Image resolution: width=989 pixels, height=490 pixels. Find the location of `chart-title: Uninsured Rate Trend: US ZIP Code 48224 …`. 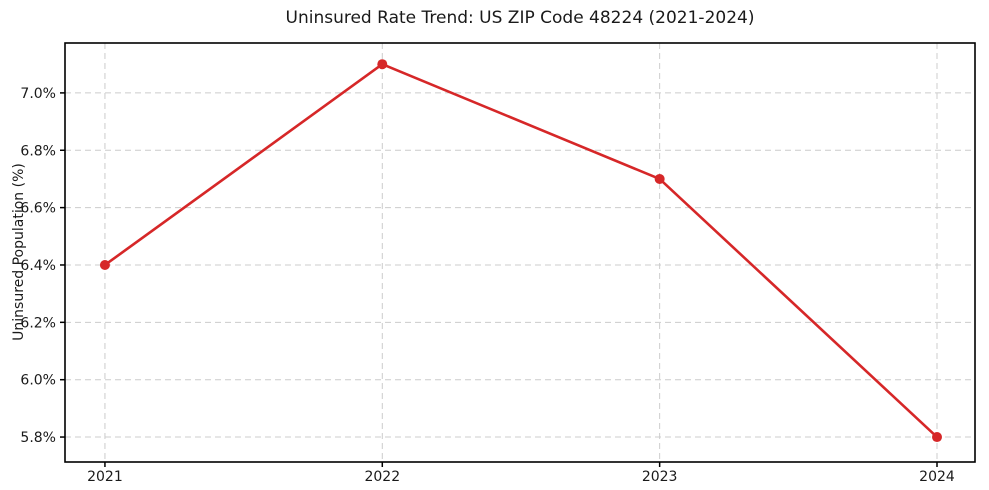

chart-title: Uninsured Rate Trend: US ZIP Code 48224 … is located at coordinates (520, 18).